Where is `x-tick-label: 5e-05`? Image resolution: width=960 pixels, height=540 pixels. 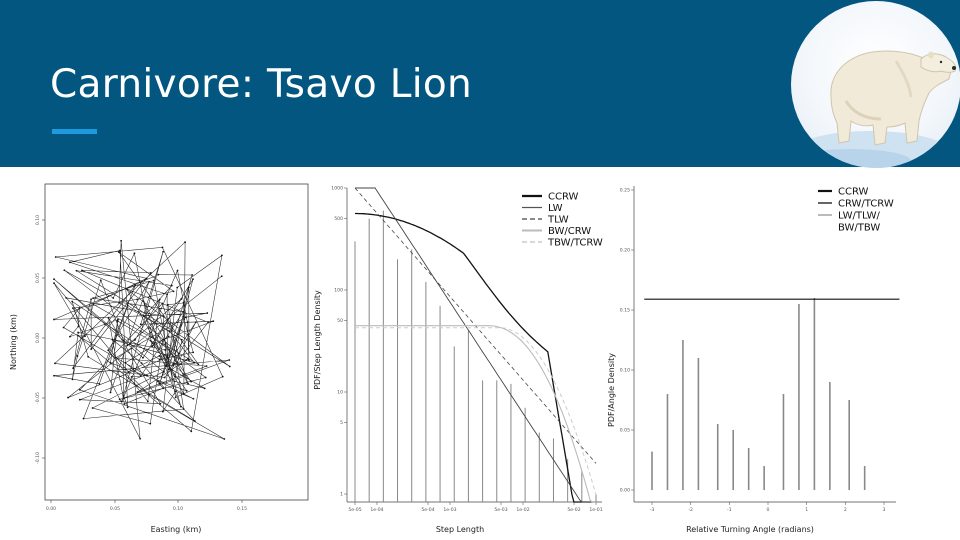 x-tick-label: 5e-05 is located at coordinates (354, 510).